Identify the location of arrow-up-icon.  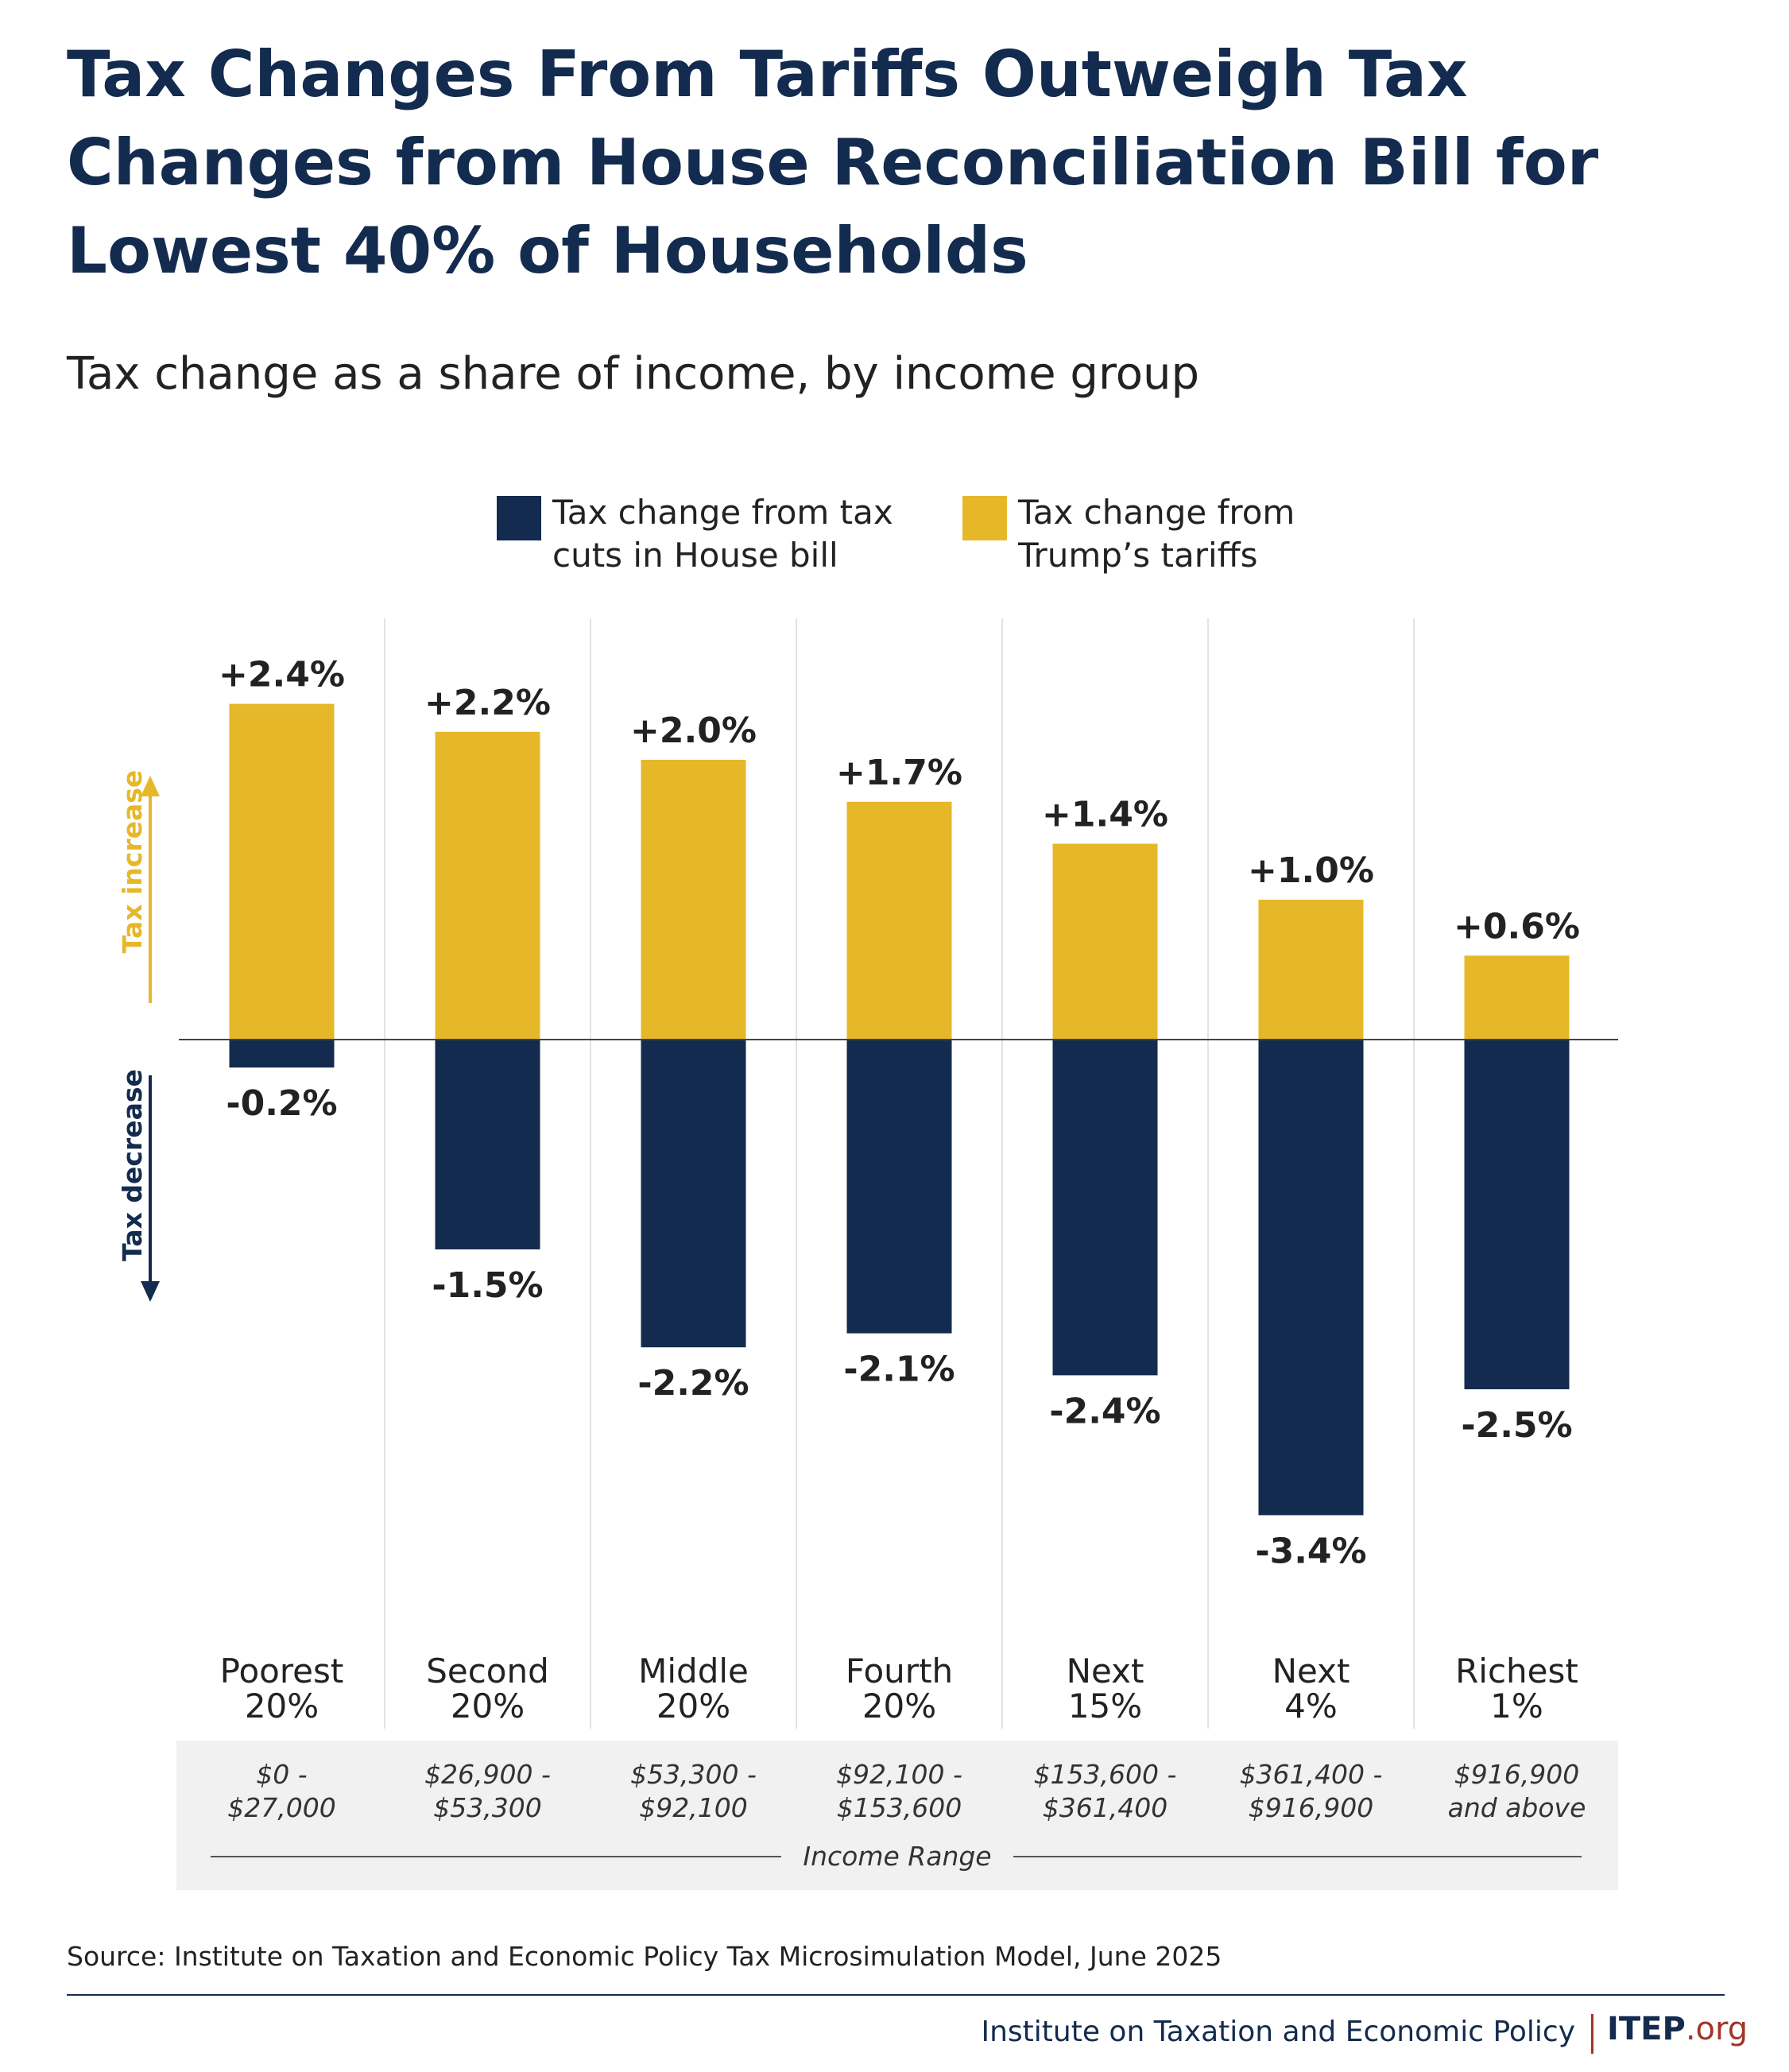
(150, 786).